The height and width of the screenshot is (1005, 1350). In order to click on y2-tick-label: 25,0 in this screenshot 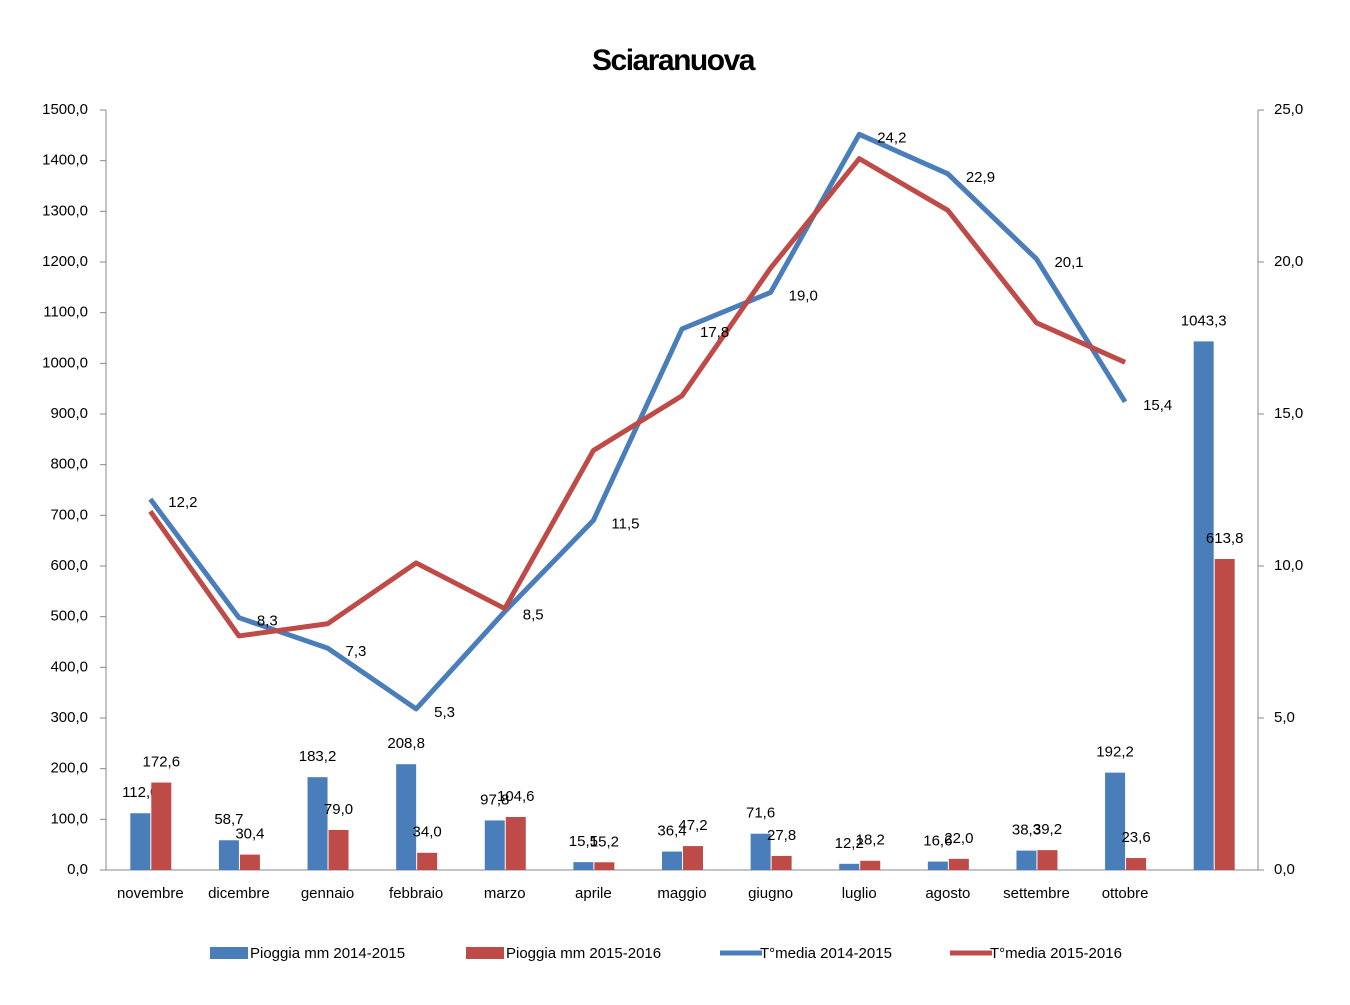, I will do `click(1288, 109)`.